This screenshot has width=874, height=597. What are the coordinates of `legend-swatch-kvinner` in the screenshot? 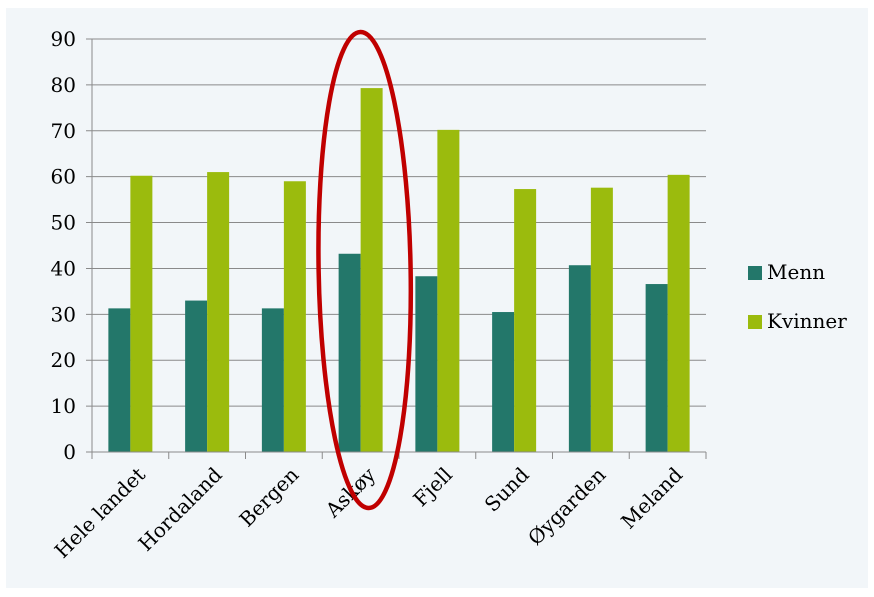 It's located at (755, 322).